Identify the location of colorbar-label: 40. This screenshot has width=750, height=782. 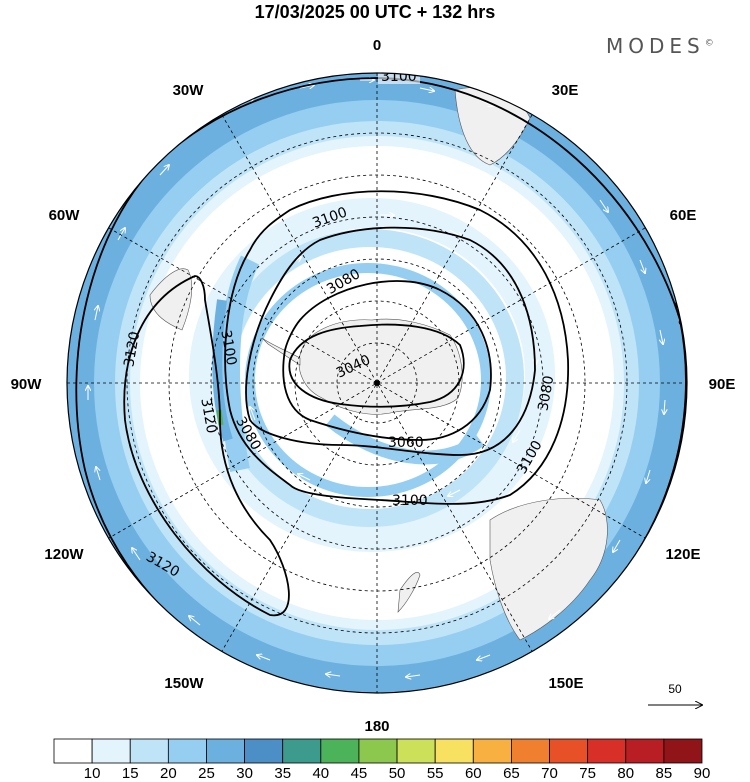
(320, 773).